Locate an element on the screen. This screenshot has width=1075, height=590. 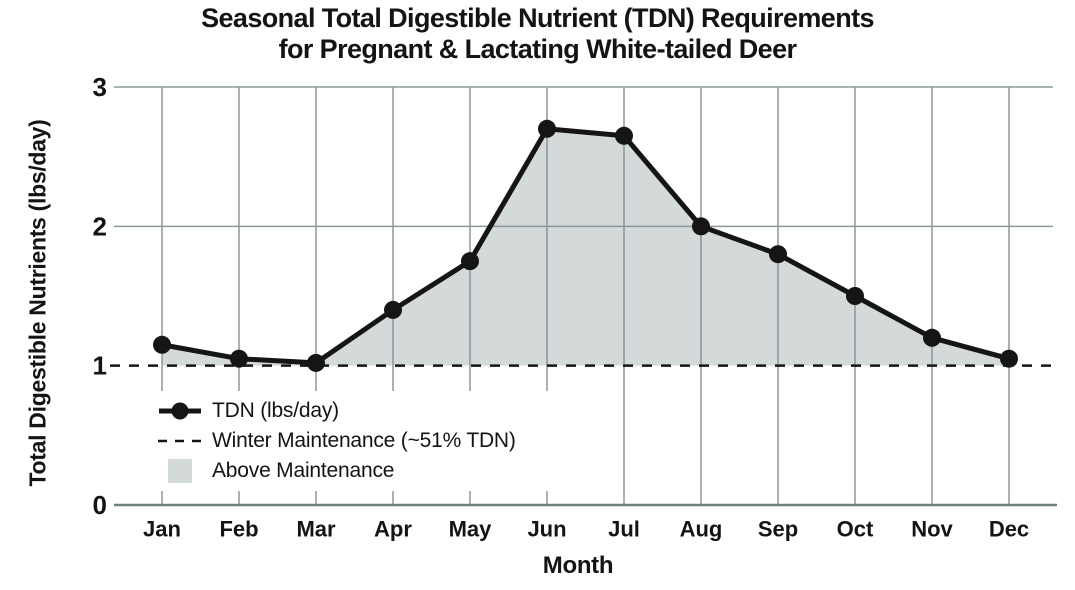
x-tick-label-Dec: Dec is located at coordinates (1009, 529).